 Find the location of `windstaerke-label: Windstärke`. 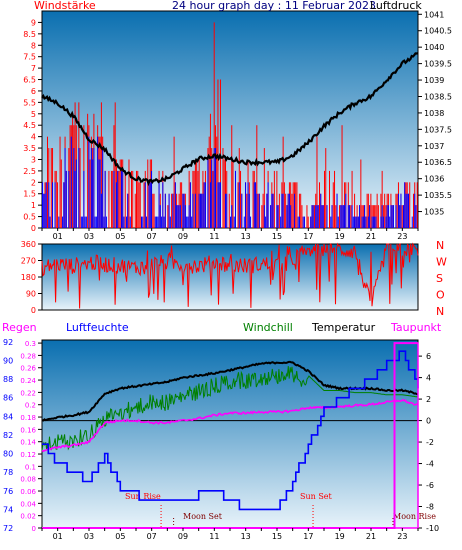

windstaerke-label: Windstärke is located at coordinates (65, 6).